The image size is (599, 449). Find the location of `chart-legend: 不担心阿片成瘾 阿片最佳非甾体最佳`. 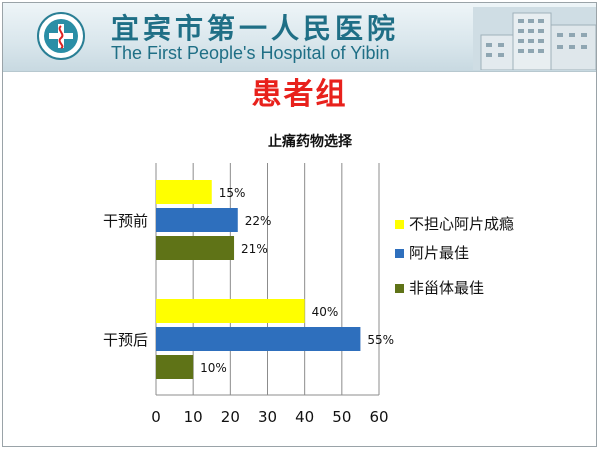

chart-legend: 不担心阿片成瘾 阿片最佳非甾体最佳 is located at coordinates (470, 256).